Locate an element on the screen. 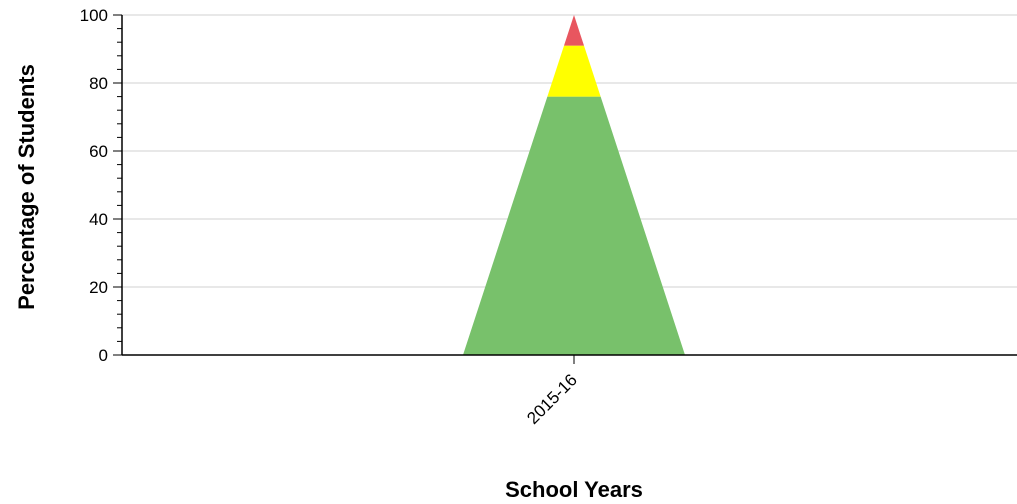 The width and height of the screenshot is (1017, 504). y-tick-label: 100 is located at coordinates (94, 15).